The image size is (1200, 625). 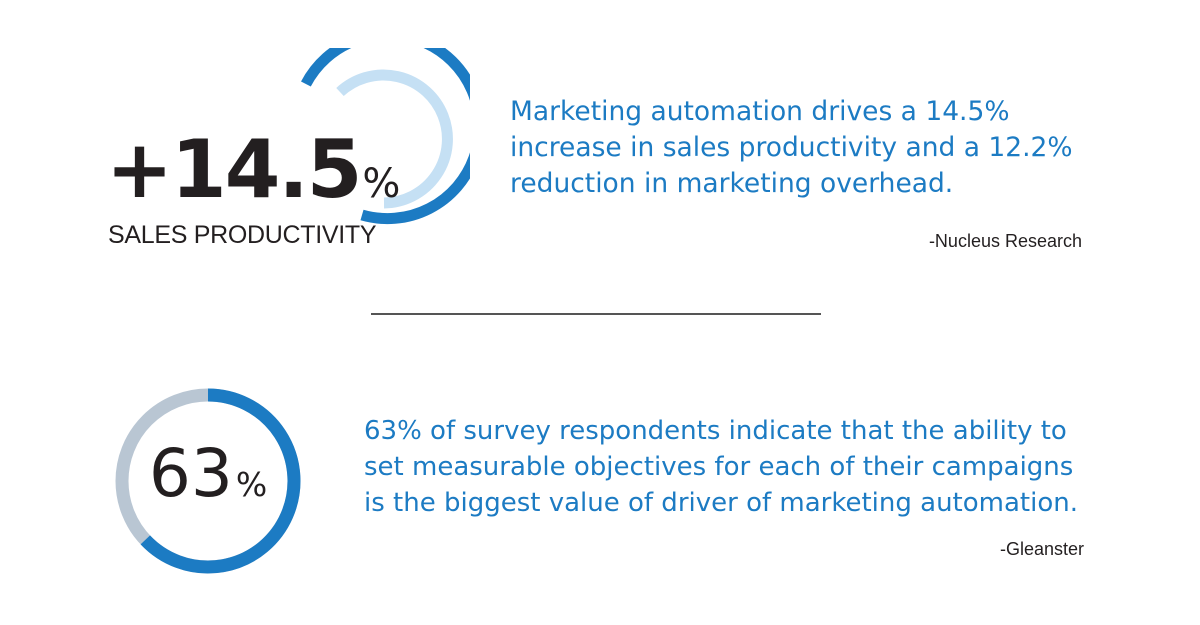 I want to click on survey-donut-ring, so click(x=208, y=481).